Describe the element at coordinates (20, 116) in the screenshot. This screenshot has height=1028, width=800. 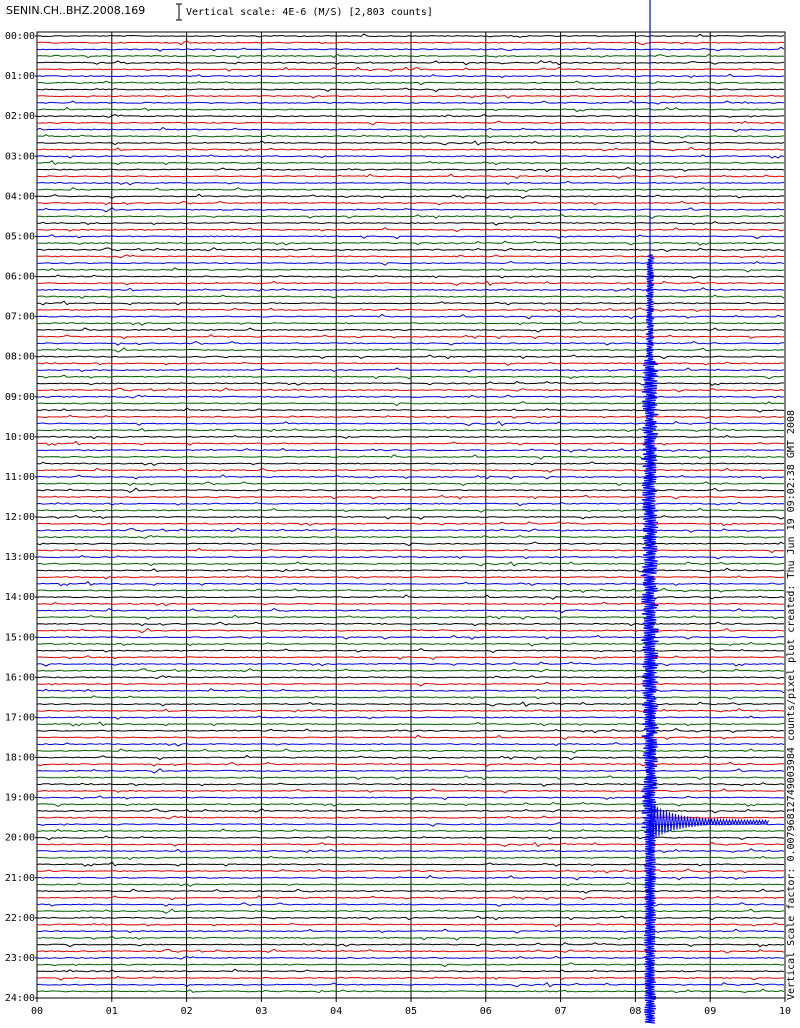
I see `hour-label: 02:00` at that location.